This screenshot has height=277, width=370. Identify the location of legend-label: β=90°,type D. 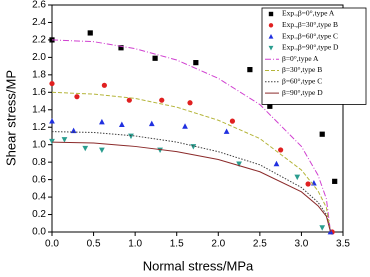
(302, 92).